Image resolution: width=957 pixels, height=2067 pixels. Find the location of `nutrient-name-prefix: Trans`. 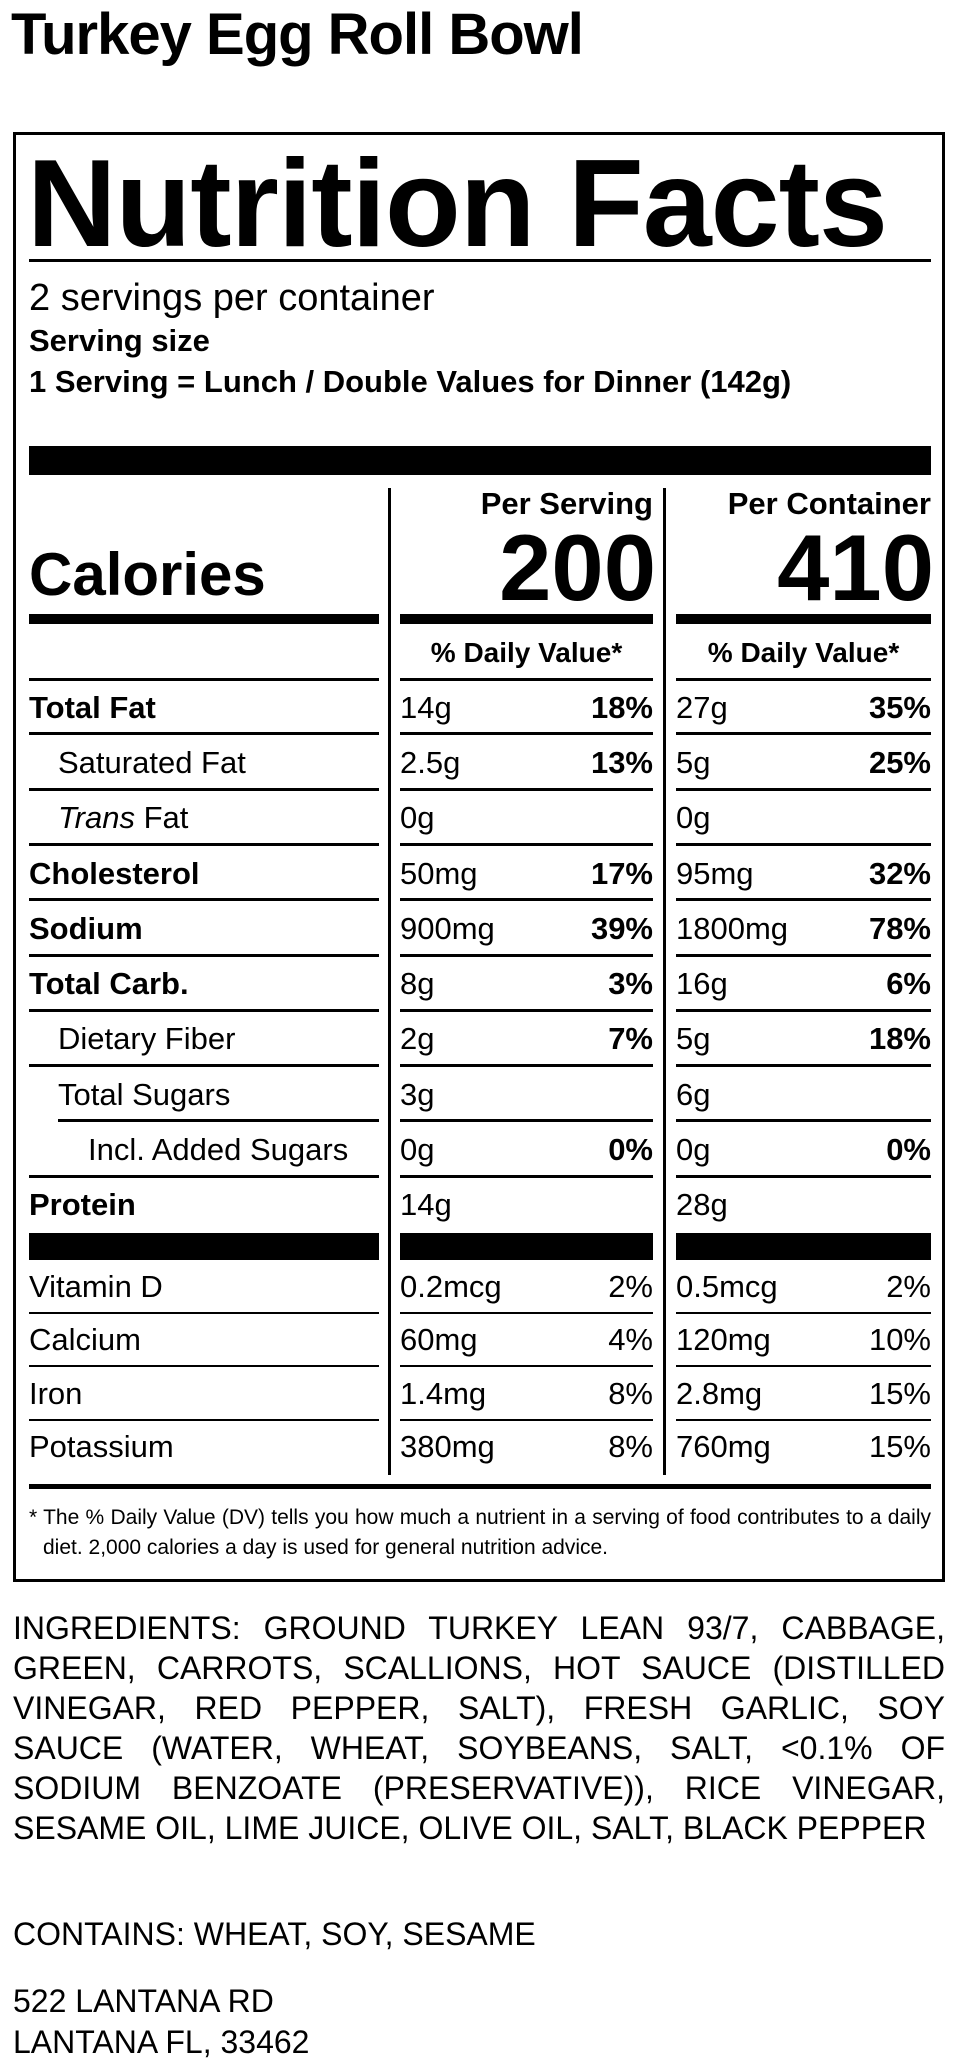

nutrient-name-prefix: Trans is located at coordinates (96, 818).